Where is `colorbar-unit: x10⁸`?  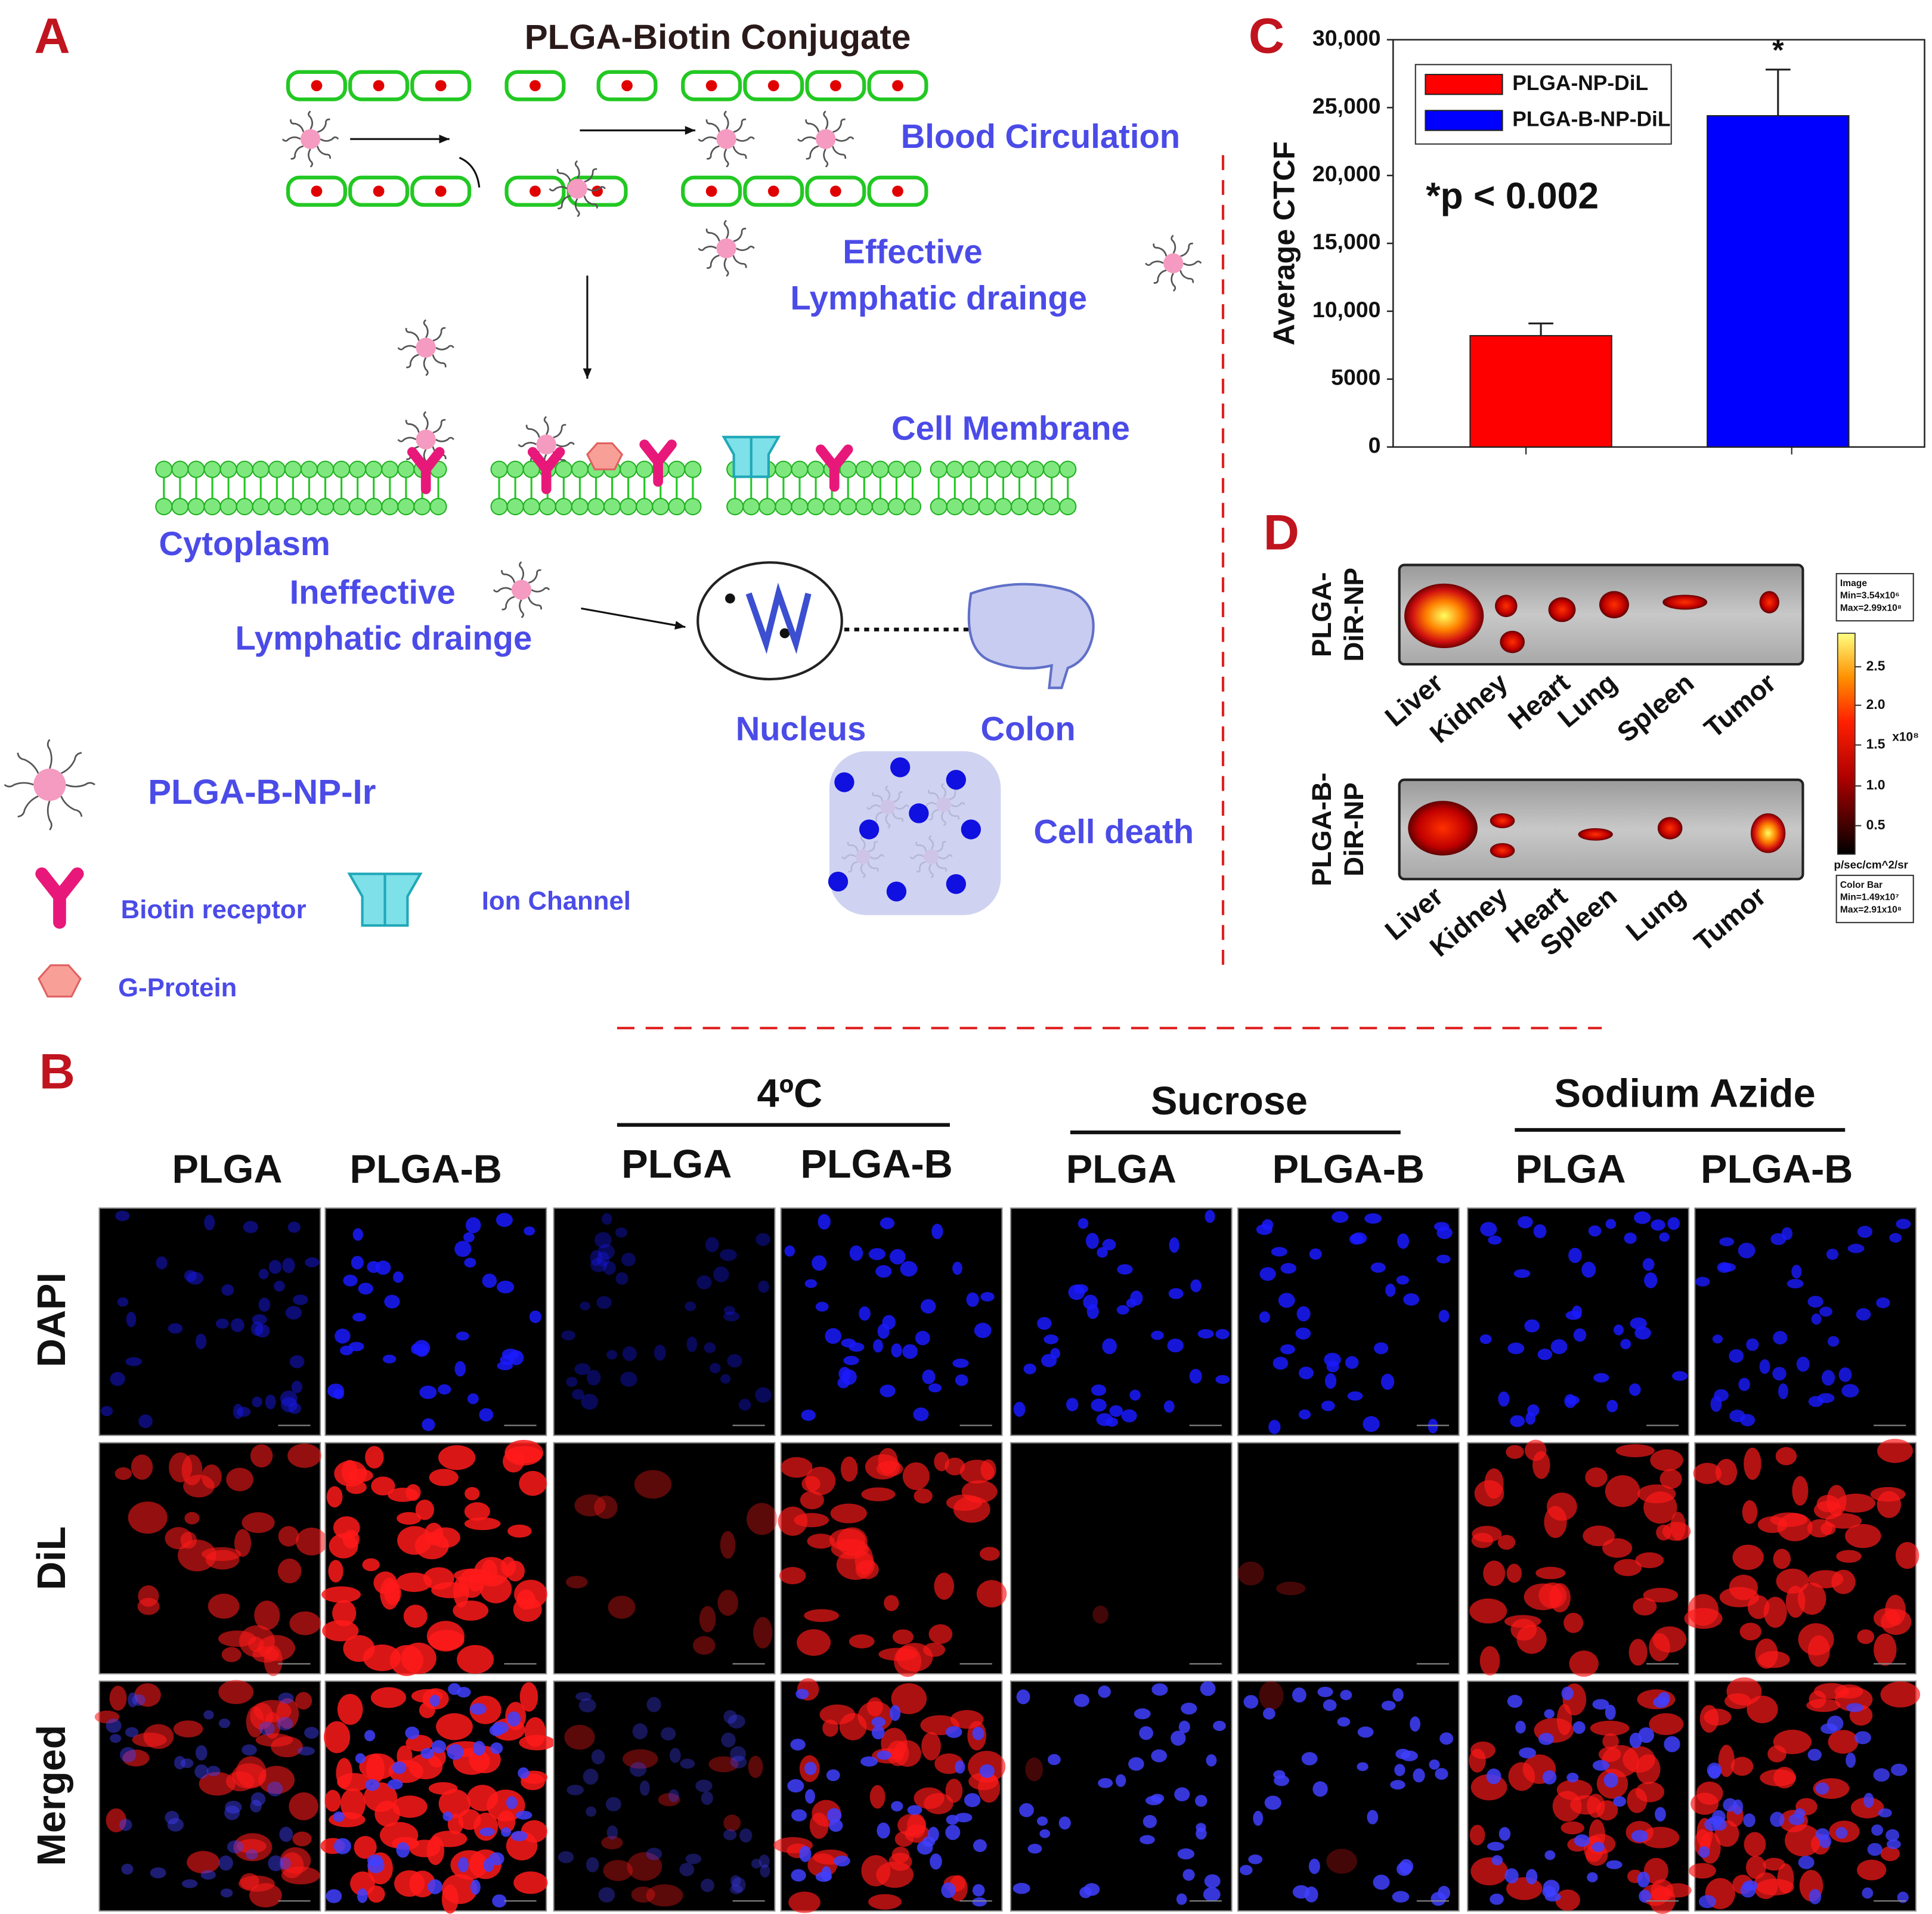 colorbar-unit: x10⁸ is located at coordinates (1905, 737).